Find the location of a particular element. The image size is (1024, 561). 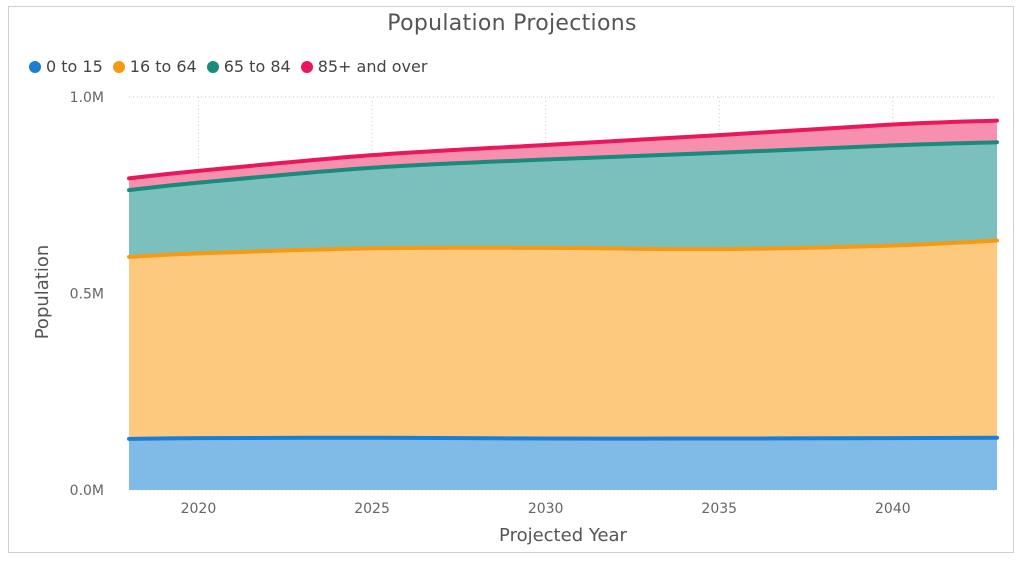

x-axis: 2020 2025 2030 2035 2040 is located at coordinates (546, 509).